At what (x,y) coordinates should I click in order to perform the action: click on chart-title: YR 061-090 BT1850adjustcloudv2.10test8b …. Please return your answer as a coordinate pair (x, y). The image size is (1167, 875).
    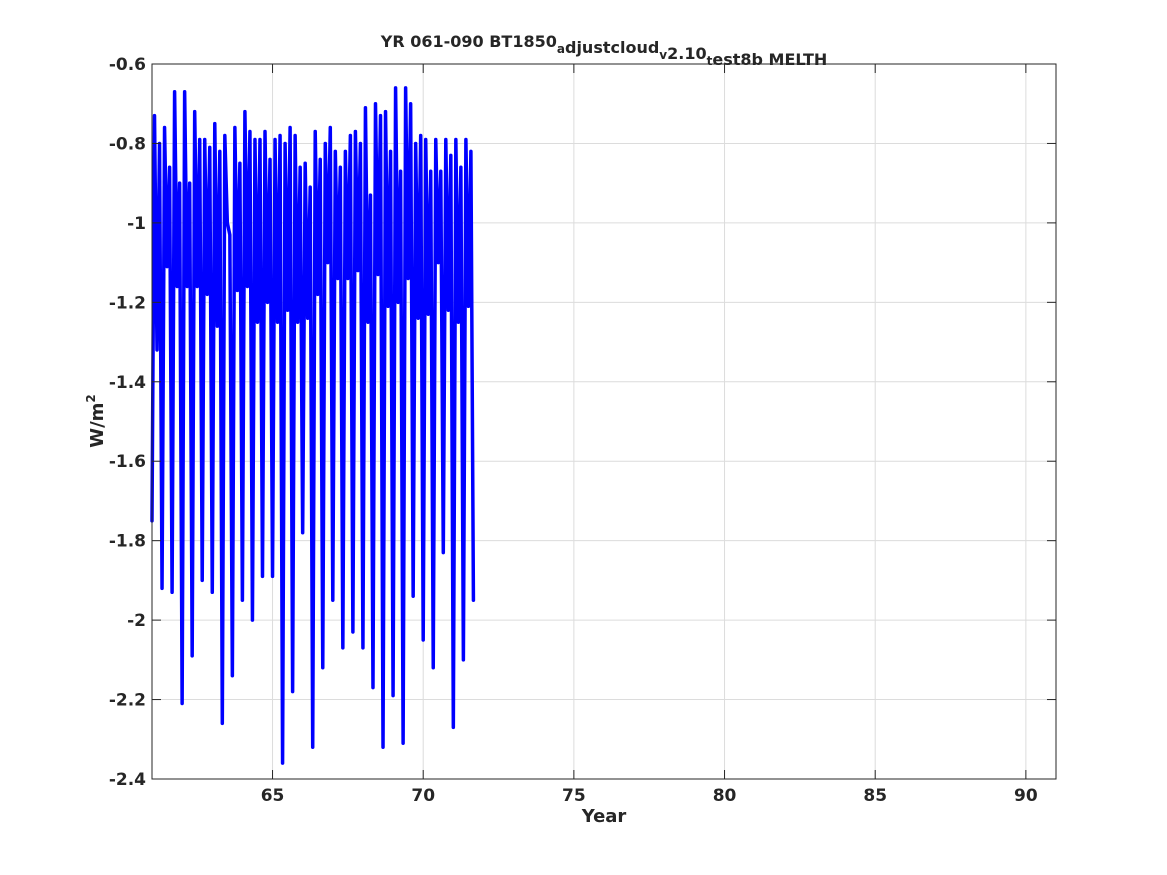
    Looking at the image, I should click on (604, 50).